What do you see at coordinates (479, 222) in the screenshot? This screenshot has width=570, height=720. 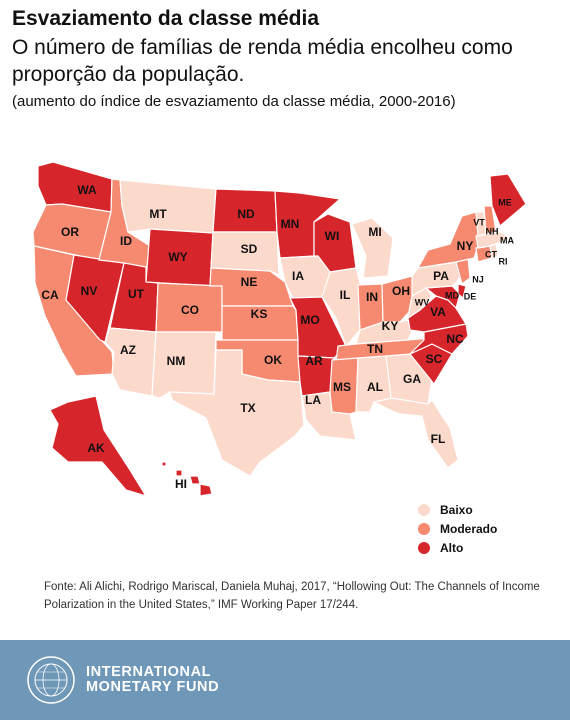 I see `state-label-vt: VT` at bounding box center [479, 222].